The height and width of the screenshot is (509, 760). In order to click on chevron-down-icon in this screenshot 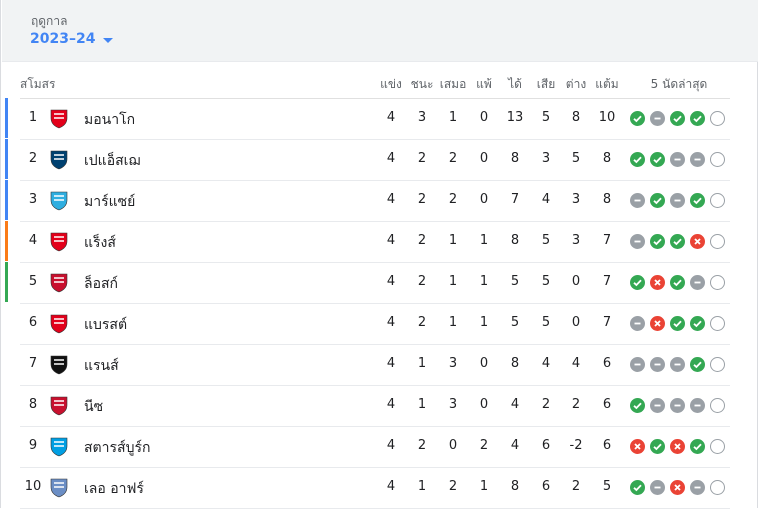, I will do `click(108, 40)`.